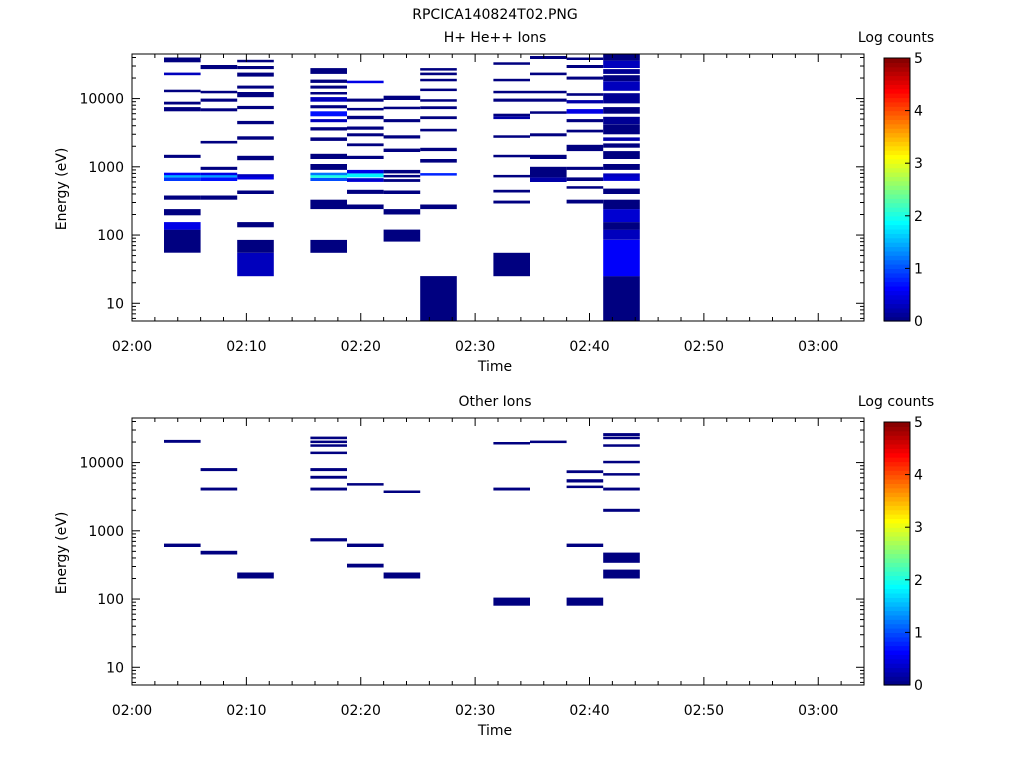 Image resolution: width=1024 pixels, height=768 pixels. Describe the element at coordinates (896, 38) in the screenshot. I see `colorbar-label: Log counts` at that location.